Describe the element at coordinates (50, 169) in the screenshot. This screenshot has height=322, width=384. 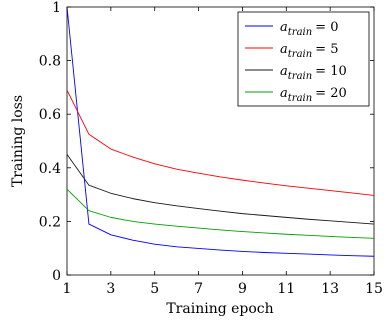
I see `y-tick-label: 0.4` at that location.